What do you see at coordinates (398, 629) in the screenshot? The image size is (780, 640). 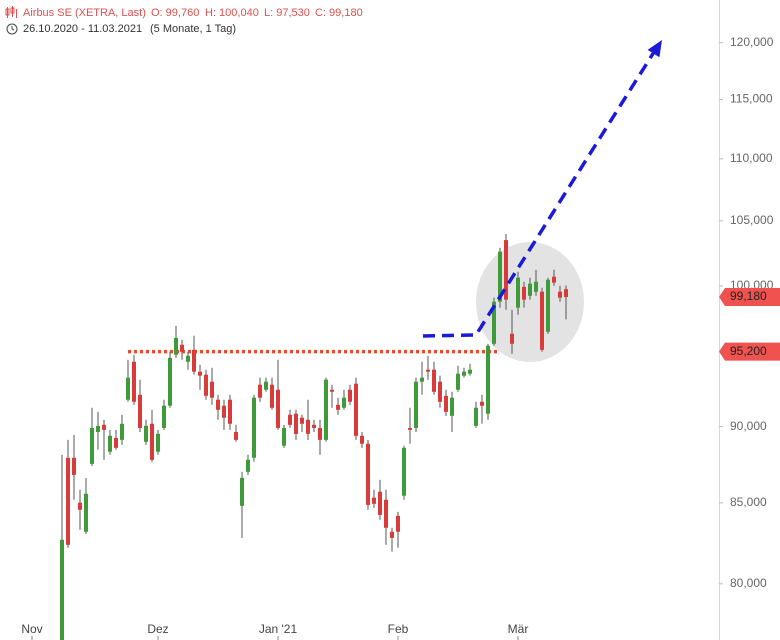 I see `x-tick-label: Feb` at bounding box center [398, 629].